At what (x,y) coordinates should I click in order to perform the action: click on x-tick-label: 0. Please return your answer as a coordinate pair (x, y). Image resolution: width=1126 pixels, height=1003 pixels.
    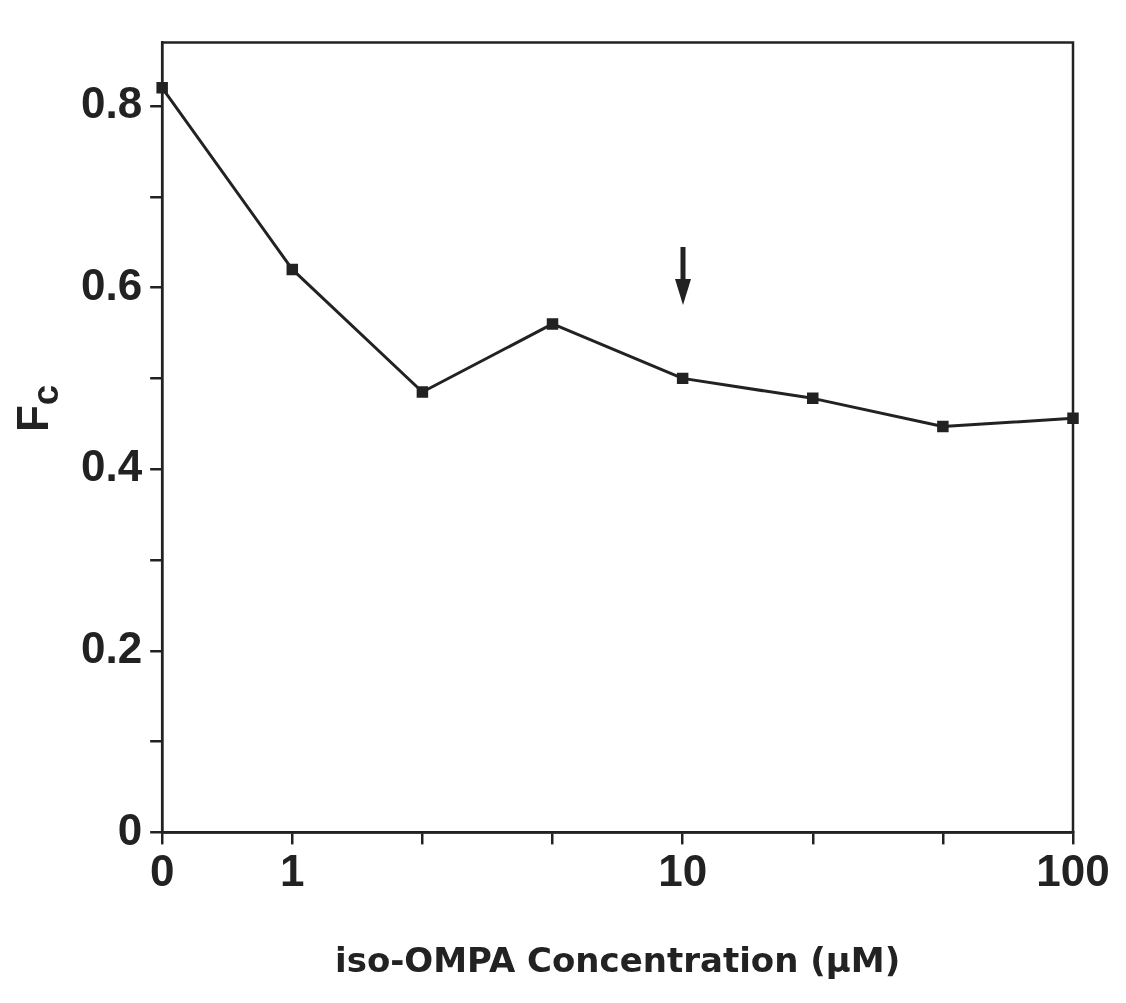
    Looking at the image, I should click on (162, 870).